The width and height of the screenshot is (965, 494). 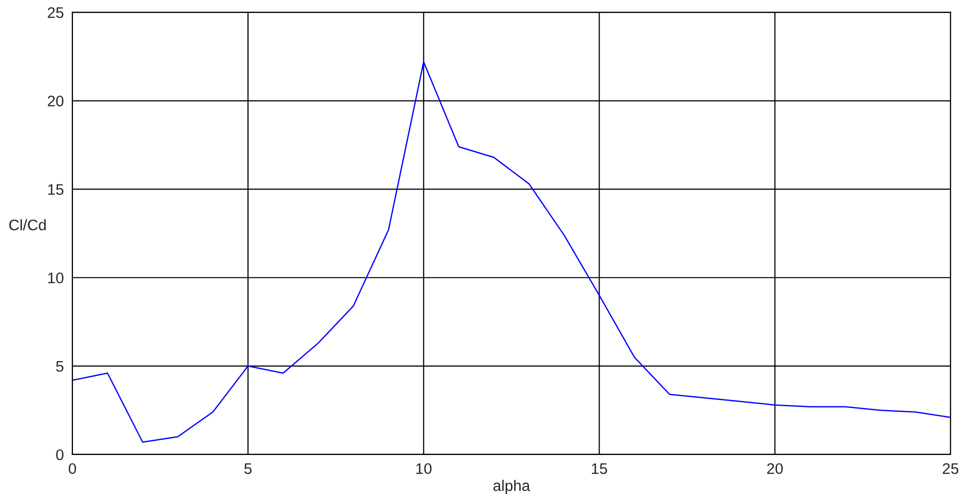 I want to click on y-tick-label: 0, so click(x=60, y=454).